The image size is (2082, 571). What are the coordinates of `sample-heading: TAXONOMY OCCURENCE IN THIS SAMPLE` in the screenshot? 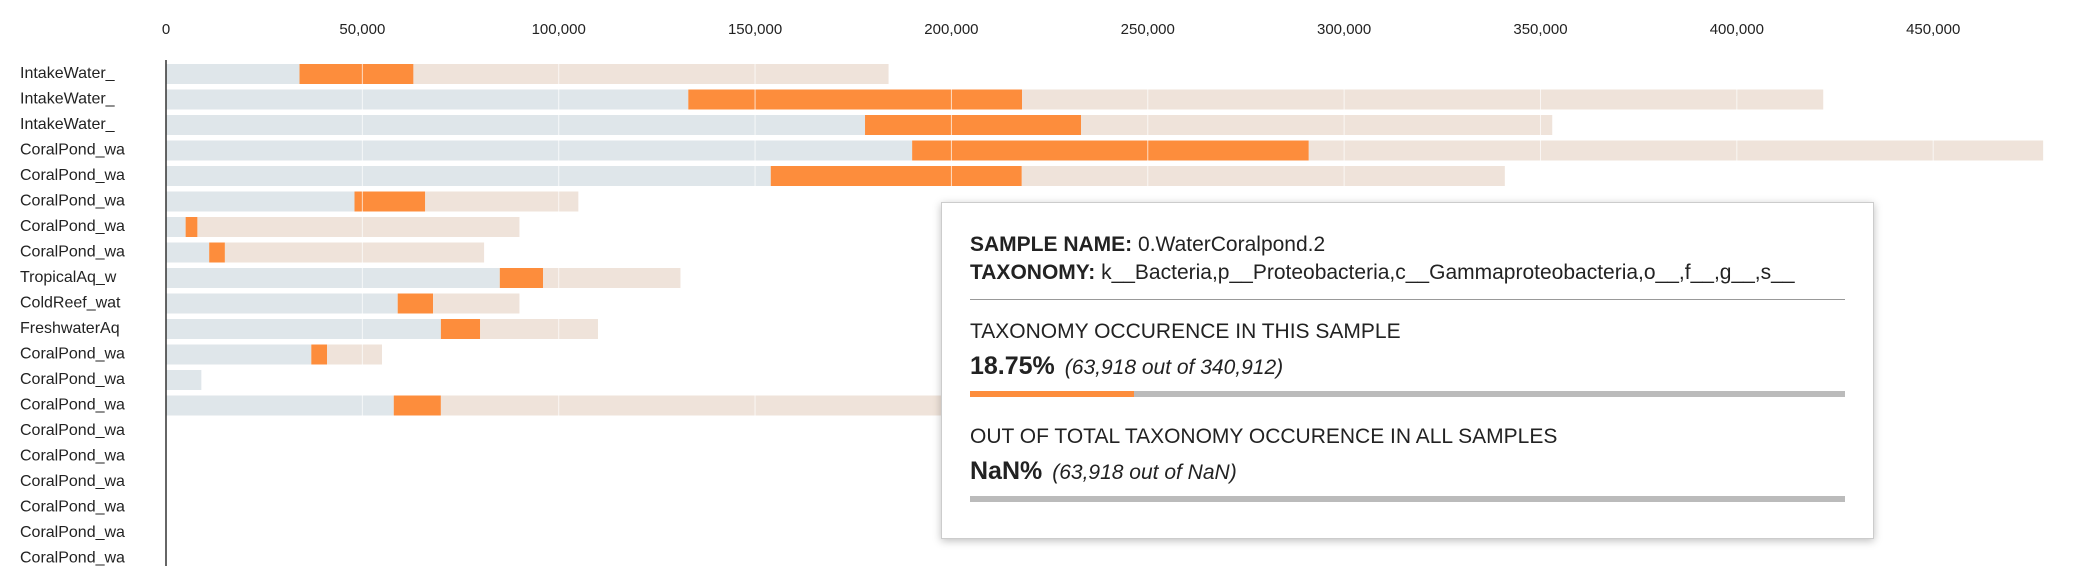 It's located at (1185, 331).